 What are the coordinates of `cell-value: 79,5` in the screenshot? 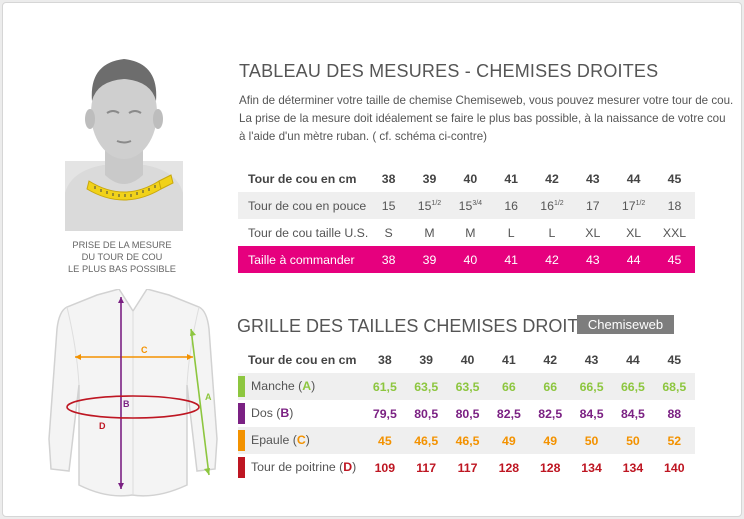 It's located at (384, 413).